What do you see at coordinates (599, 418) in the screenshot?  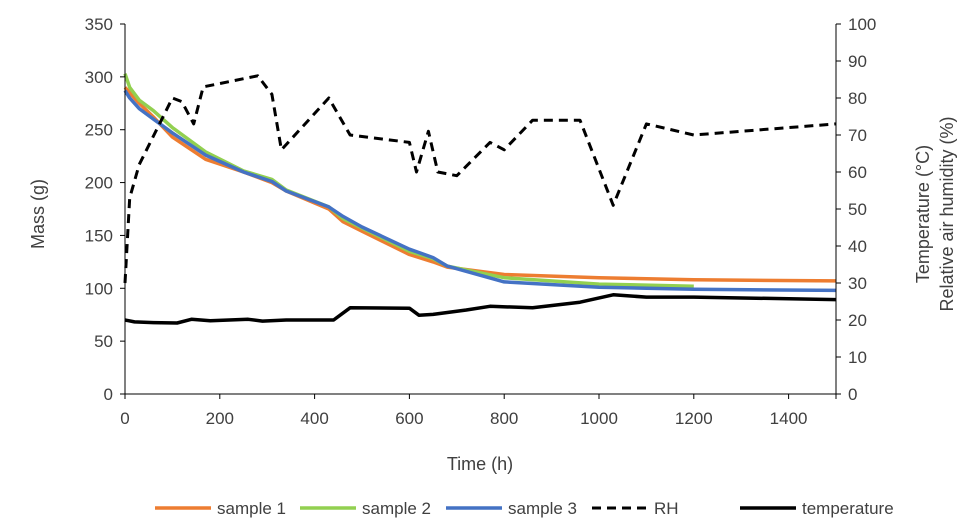 I see `x-tick-label: 1000` at bounding box center [599, 418].